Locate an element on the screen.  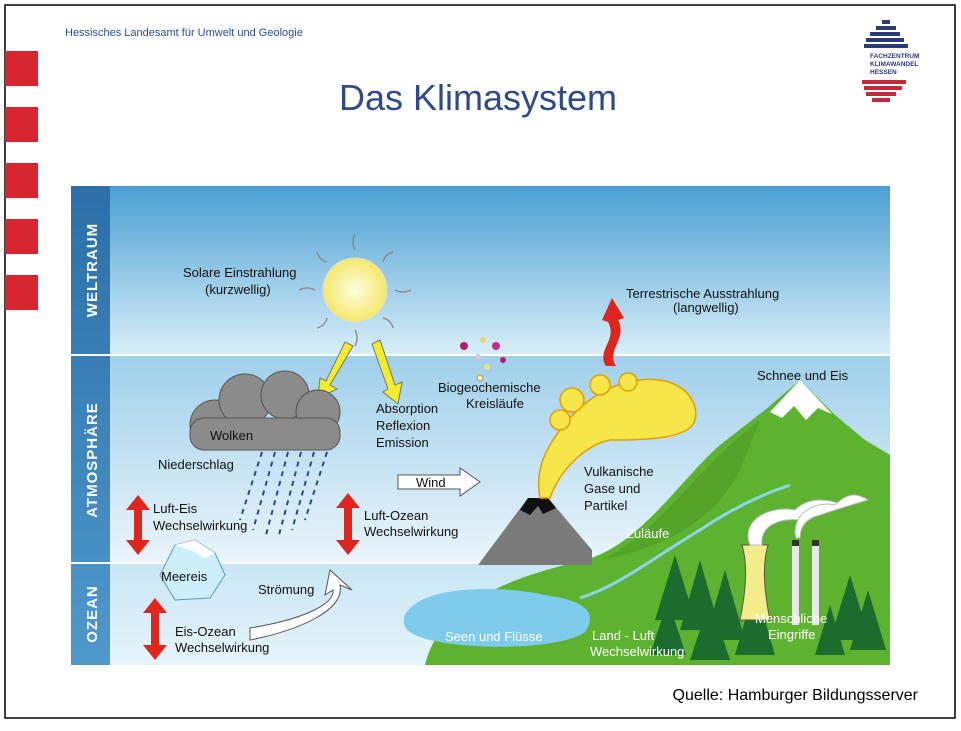
label-line: Wind is located at coordinates (431, 482).